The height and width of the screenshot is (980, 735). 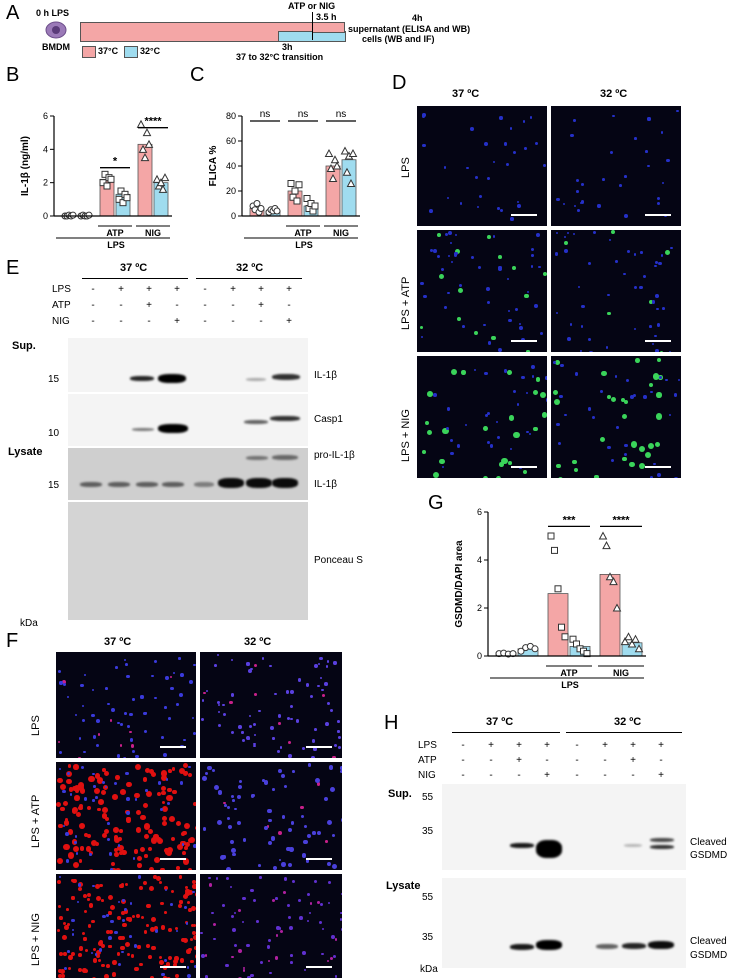 What do you see at coordinates (36, 725) in the screenshot?
I see `f-row-lps: LPS` at bounding box center [36, 725].